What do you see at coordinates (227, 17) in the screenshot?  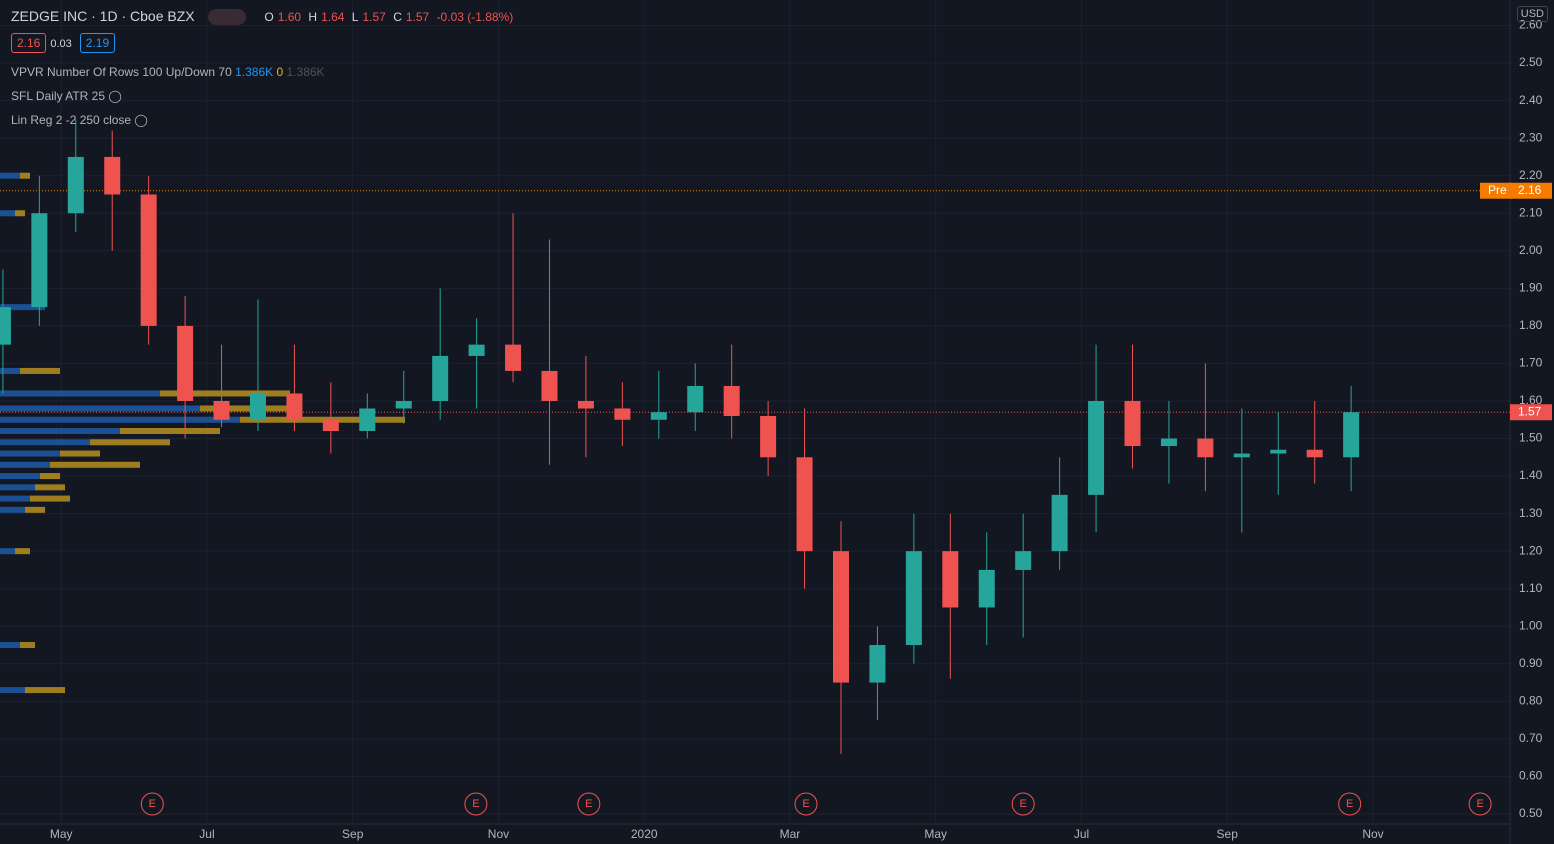 I see `session-icon` at bounding box center [227, 17].